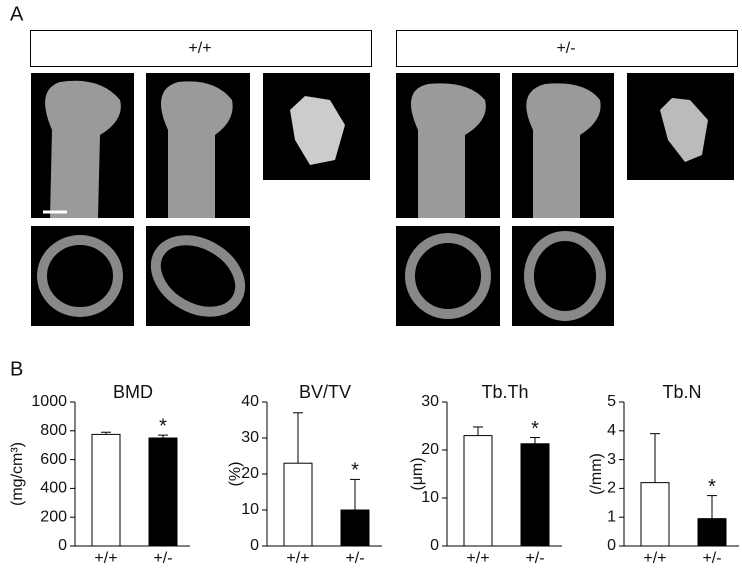  What do you see at coordinates (53, 488) in the screenshot?
I see `y-tick-label: 400` at bounding box center [53, 488].